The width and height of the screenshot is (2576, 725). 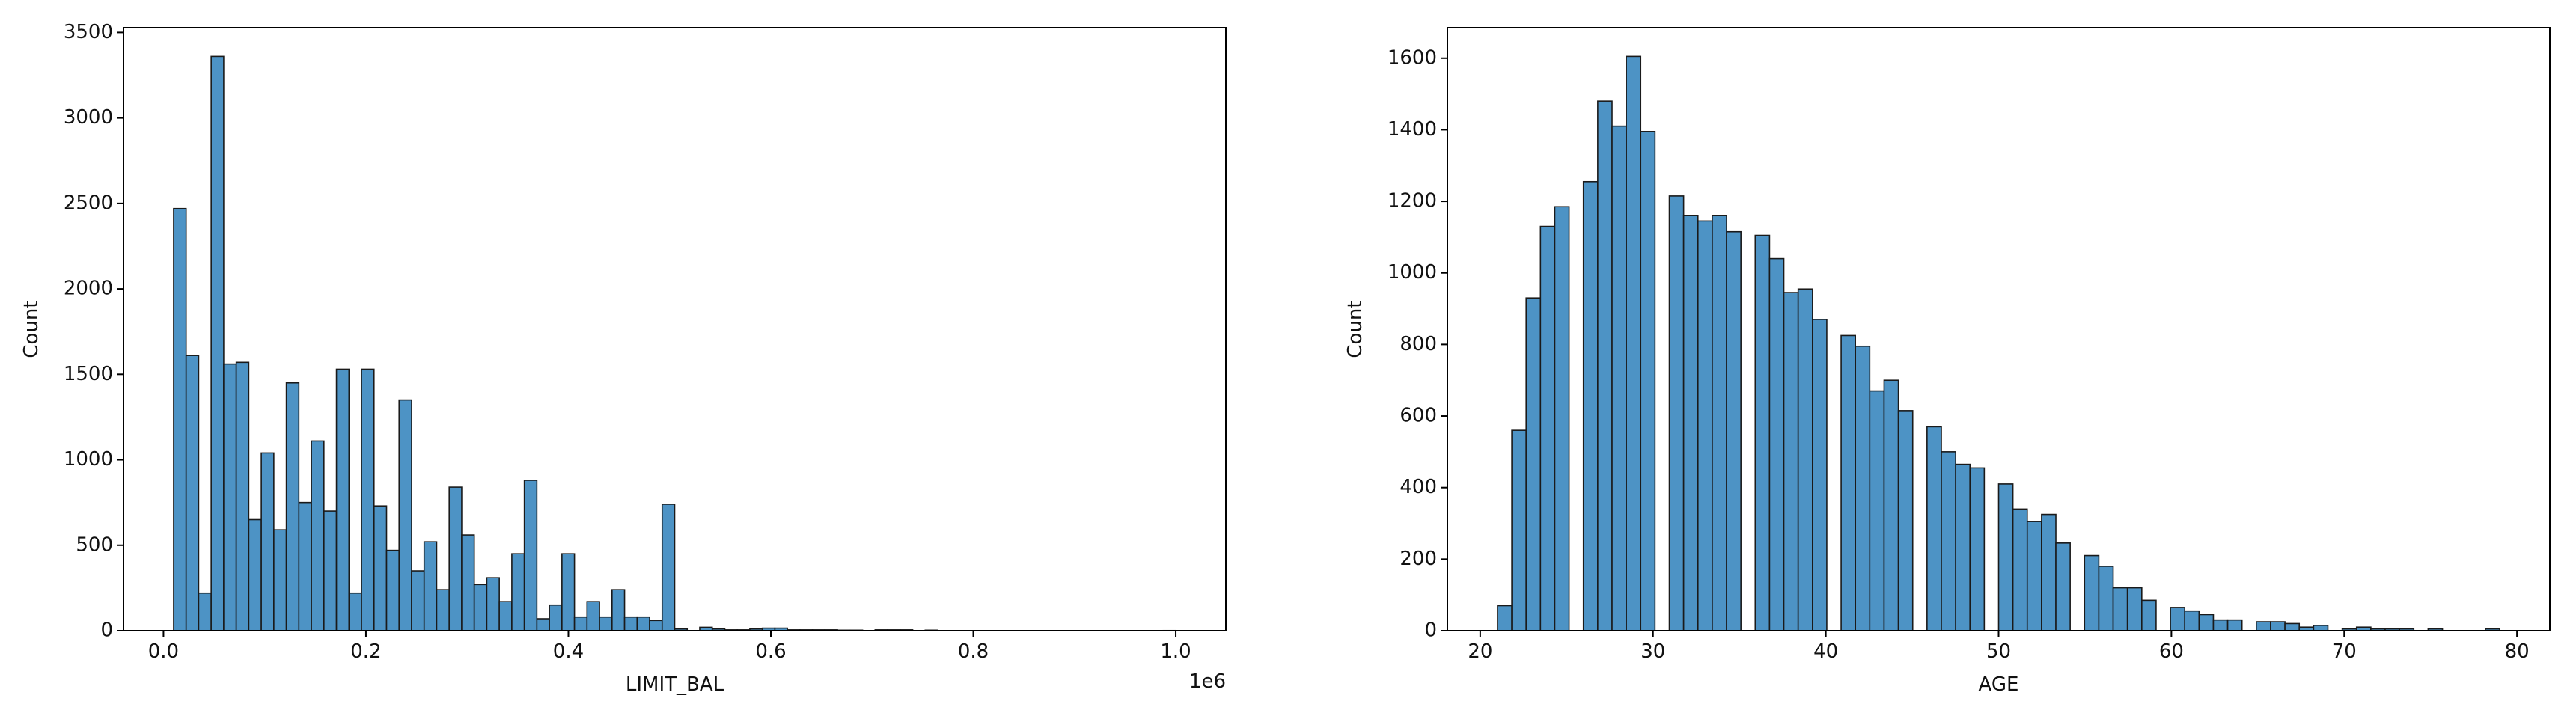 I want to click on x-tick-label: 0.4, so click(x=568, y=651).